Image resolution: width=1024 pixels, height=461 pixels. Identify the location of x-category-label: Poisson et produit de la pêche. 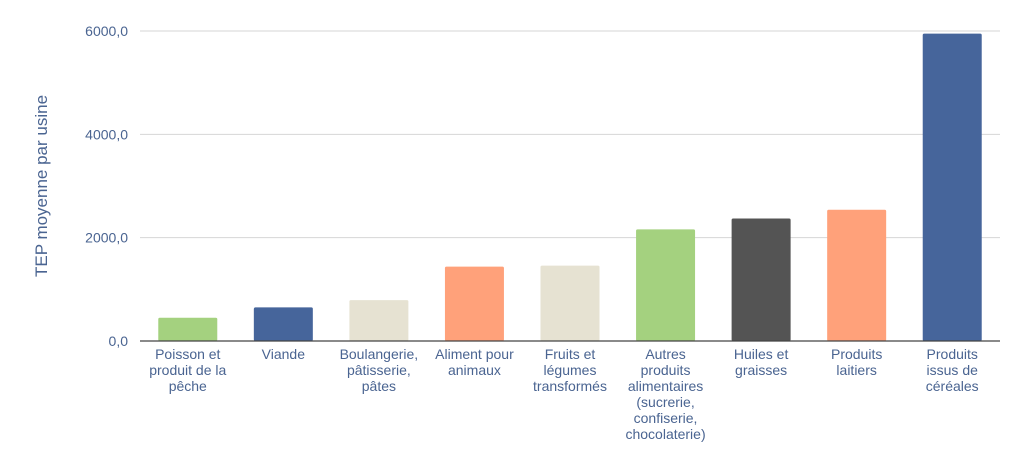
(187, 370).